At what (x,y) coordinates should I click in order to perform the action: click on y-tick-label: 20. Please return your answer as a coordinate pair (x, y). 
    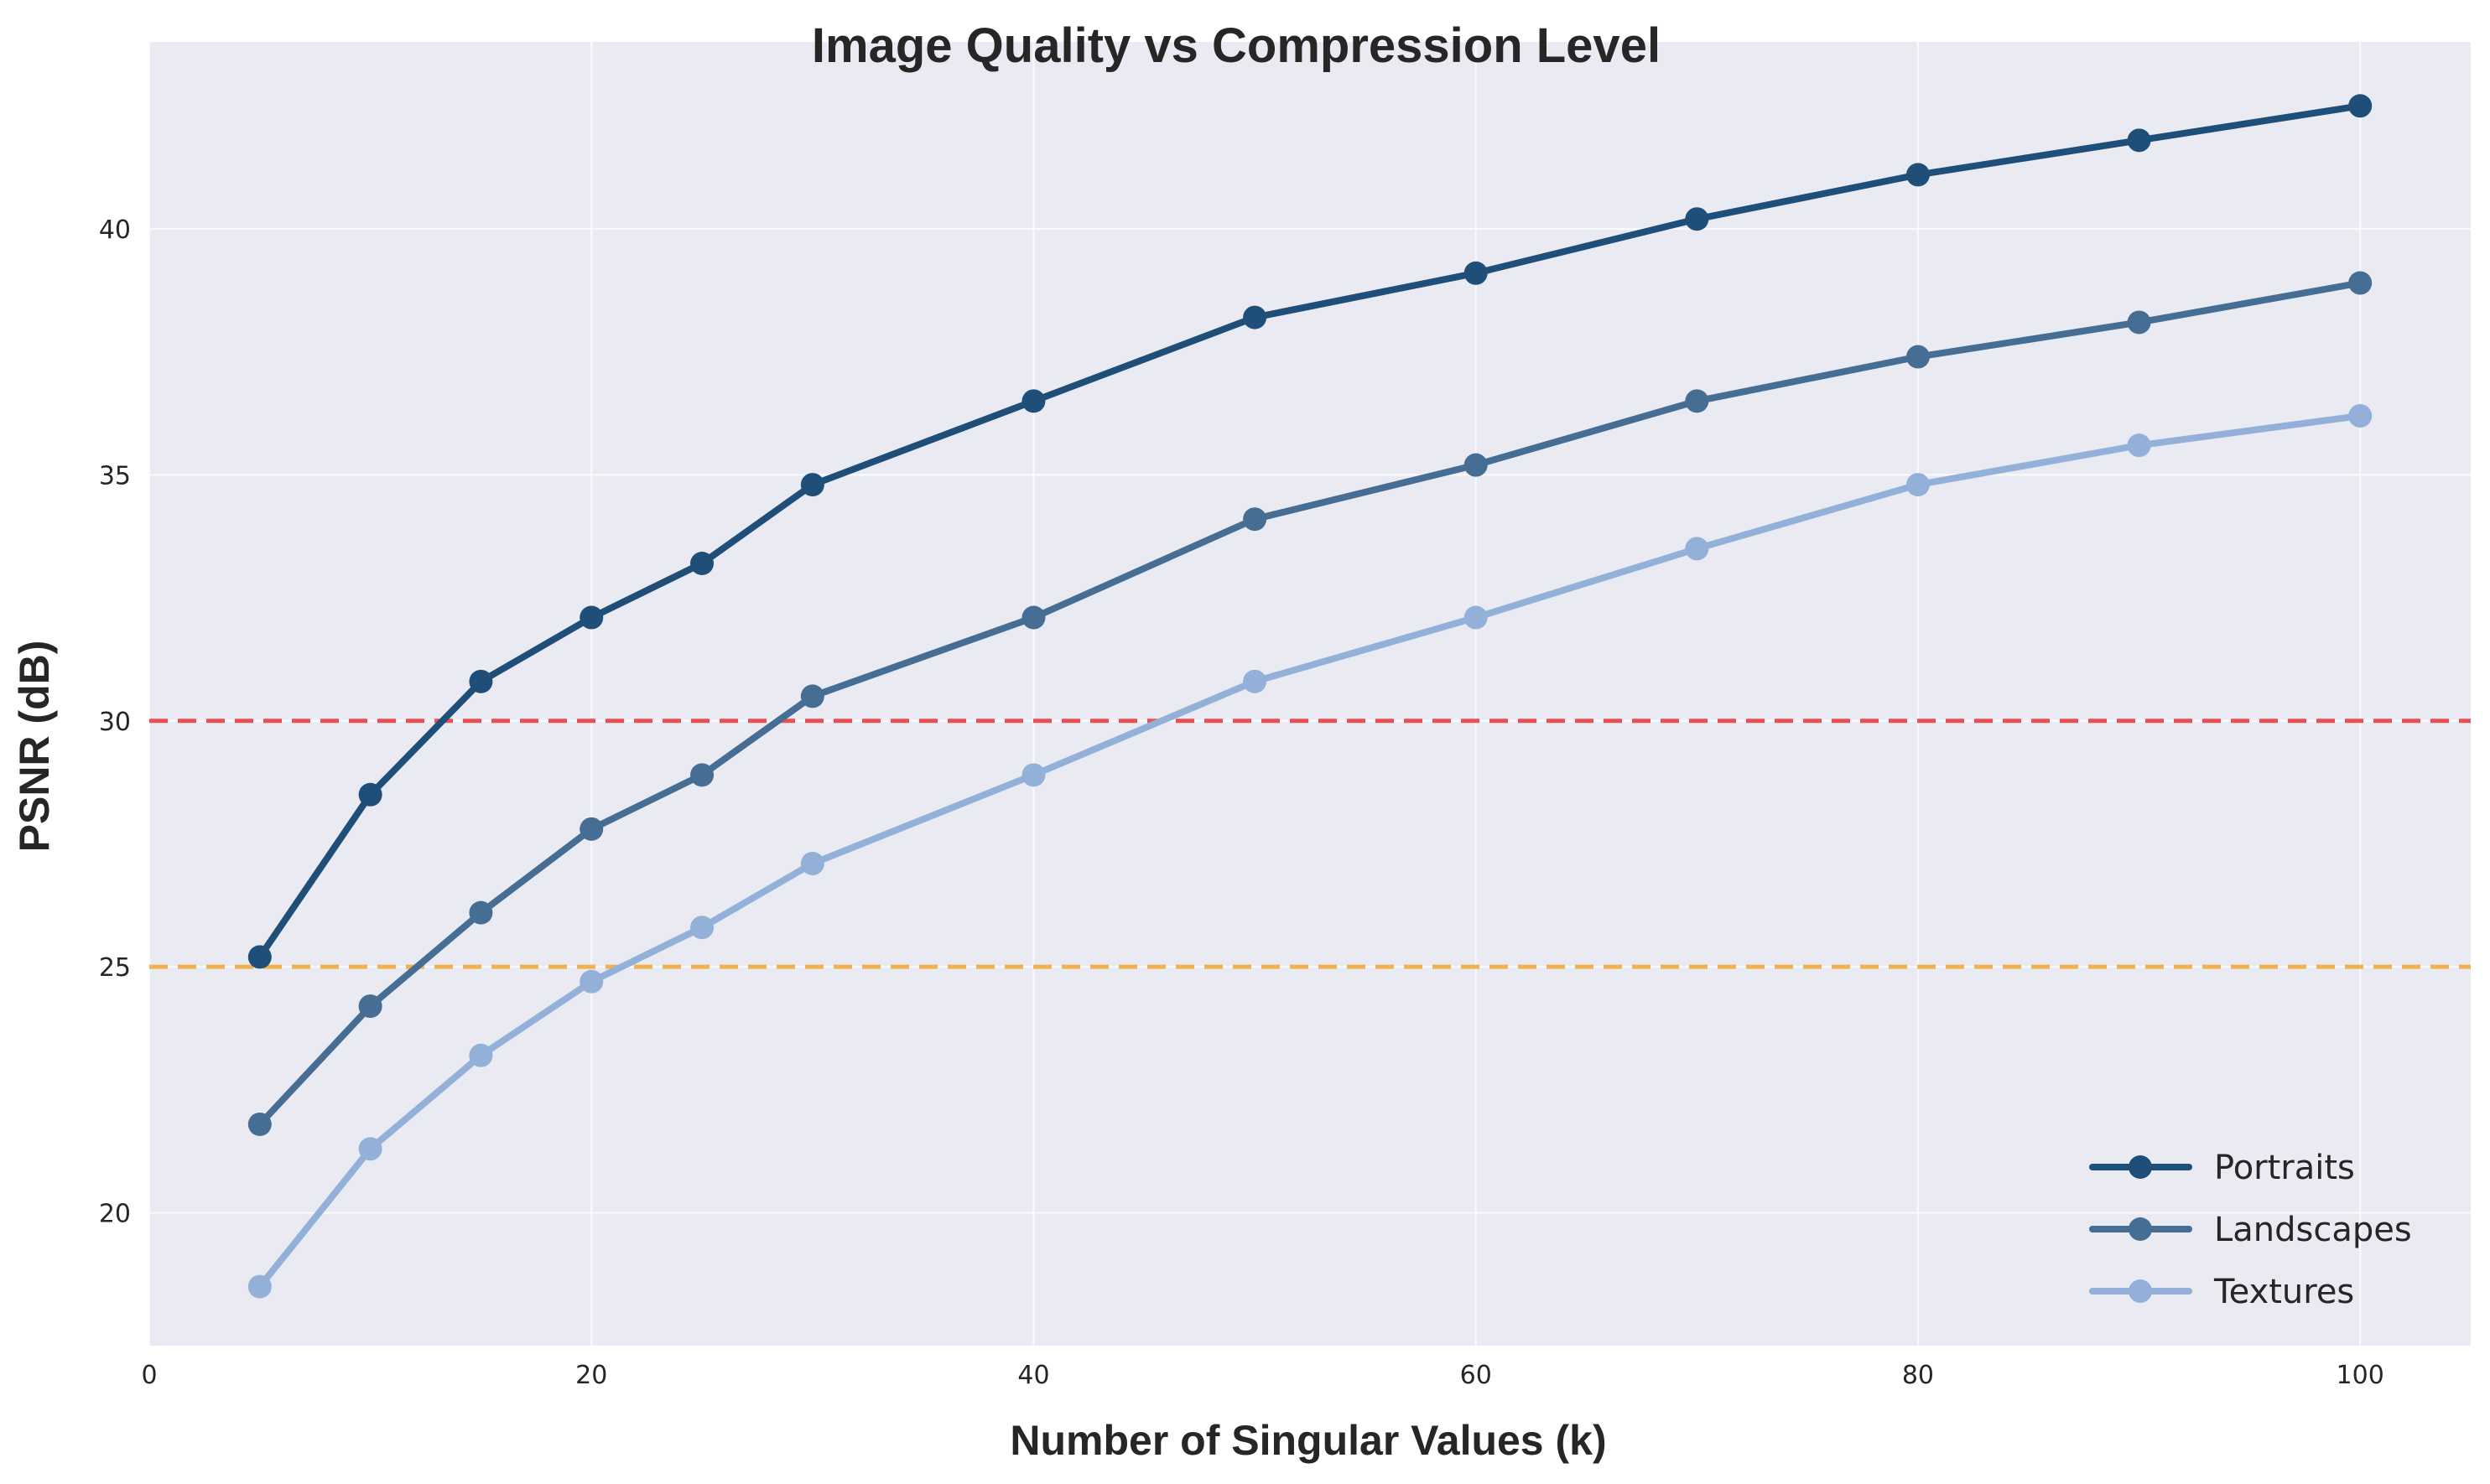
    Looking at the image, I should click on (115, 1214).